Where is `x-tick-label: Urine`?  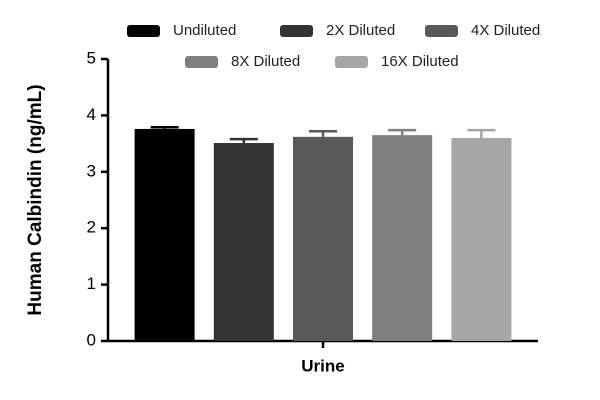 x-tick-label: Urine is located at coordinates (322, 365).